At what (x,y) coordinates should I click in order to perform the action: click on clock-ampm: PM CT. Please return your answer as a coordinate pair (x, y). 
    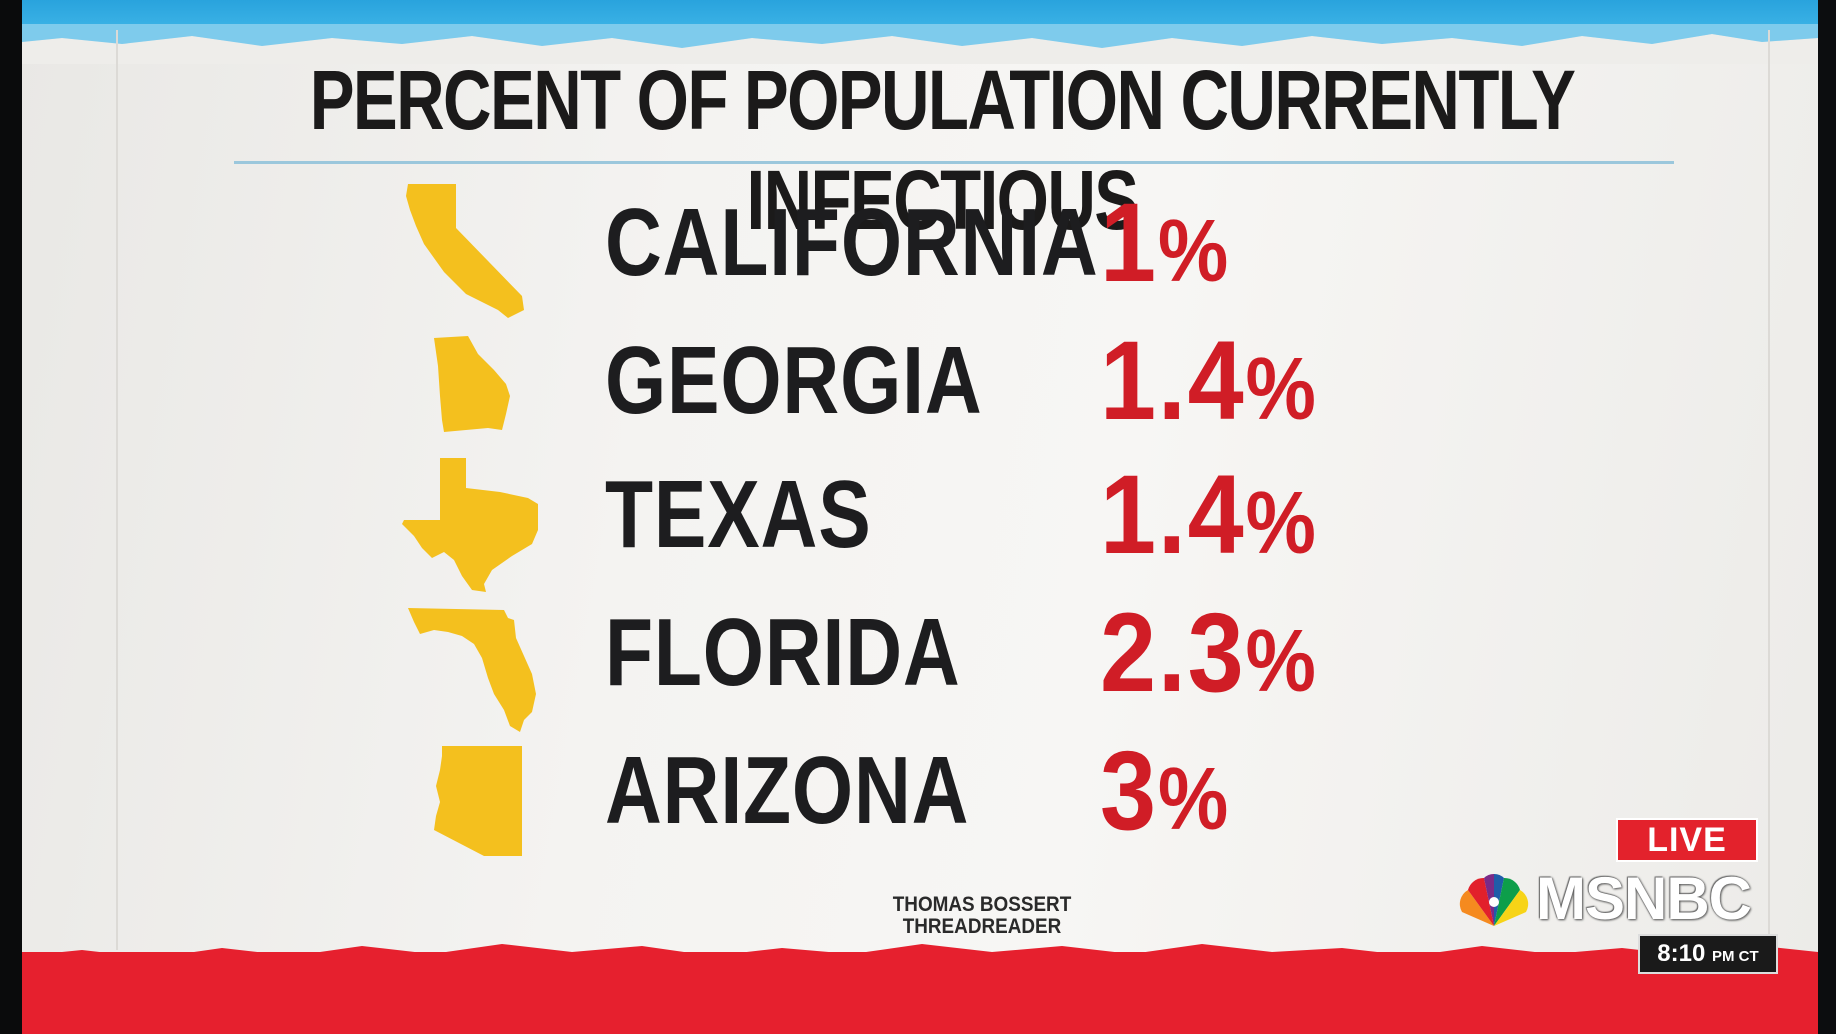
    Looking at the image, I should click on (1735, 956).